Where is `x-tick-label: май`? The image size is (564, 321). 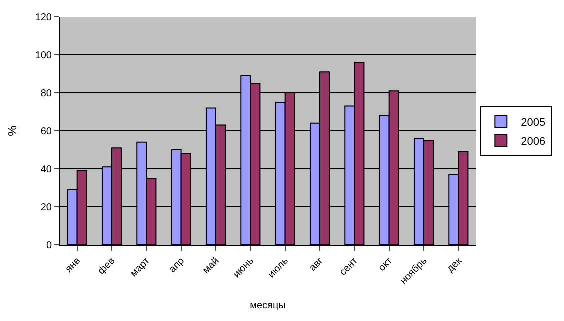 x-tick-label: май is located at coordinates (211, 266).